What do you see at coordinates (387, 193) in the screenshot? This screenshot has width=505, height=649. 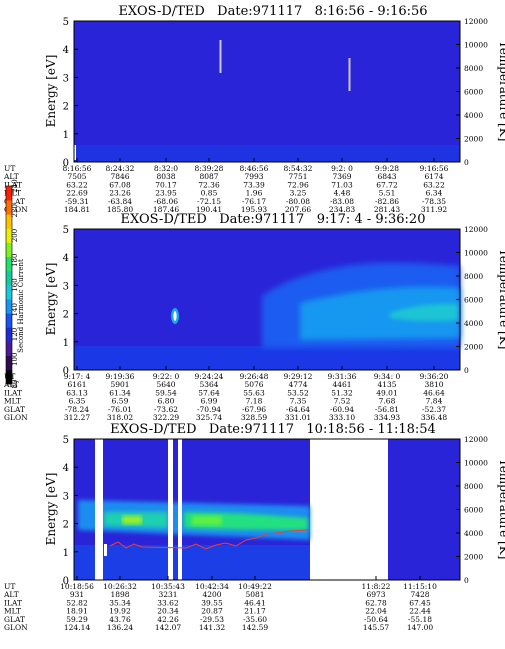 I see `orbit-cell: 5.51` at bounding box center [387, 193].